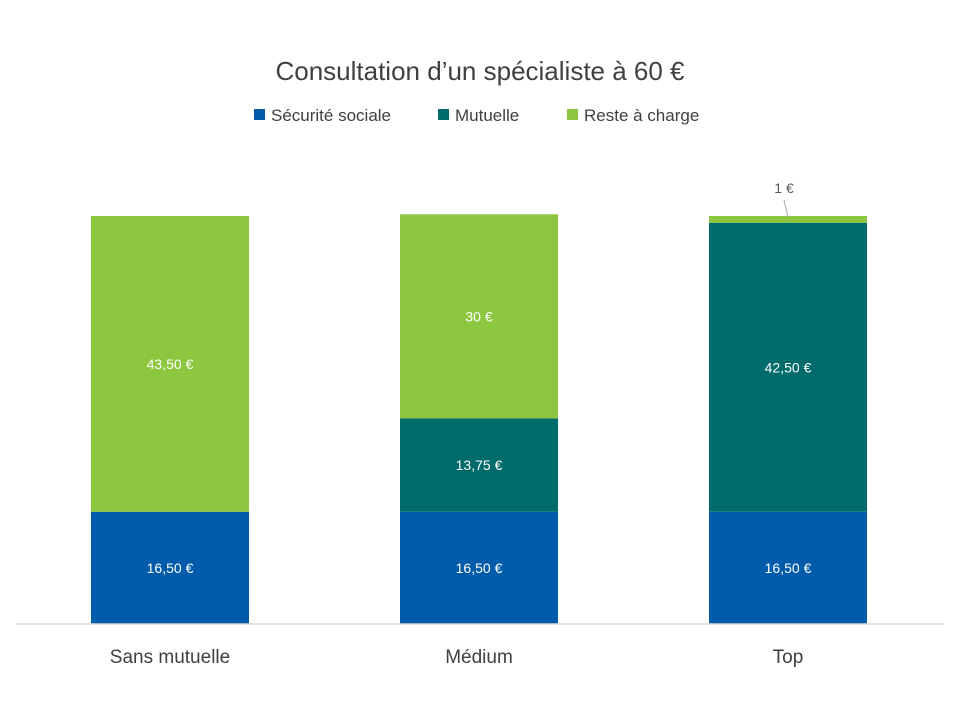 This screenshot has height=720, width=960. Describe the element at coordinates (170, 657) in the screenshot. I see `category-label-sans-mutuelle: Sans mutuelle` at that location.